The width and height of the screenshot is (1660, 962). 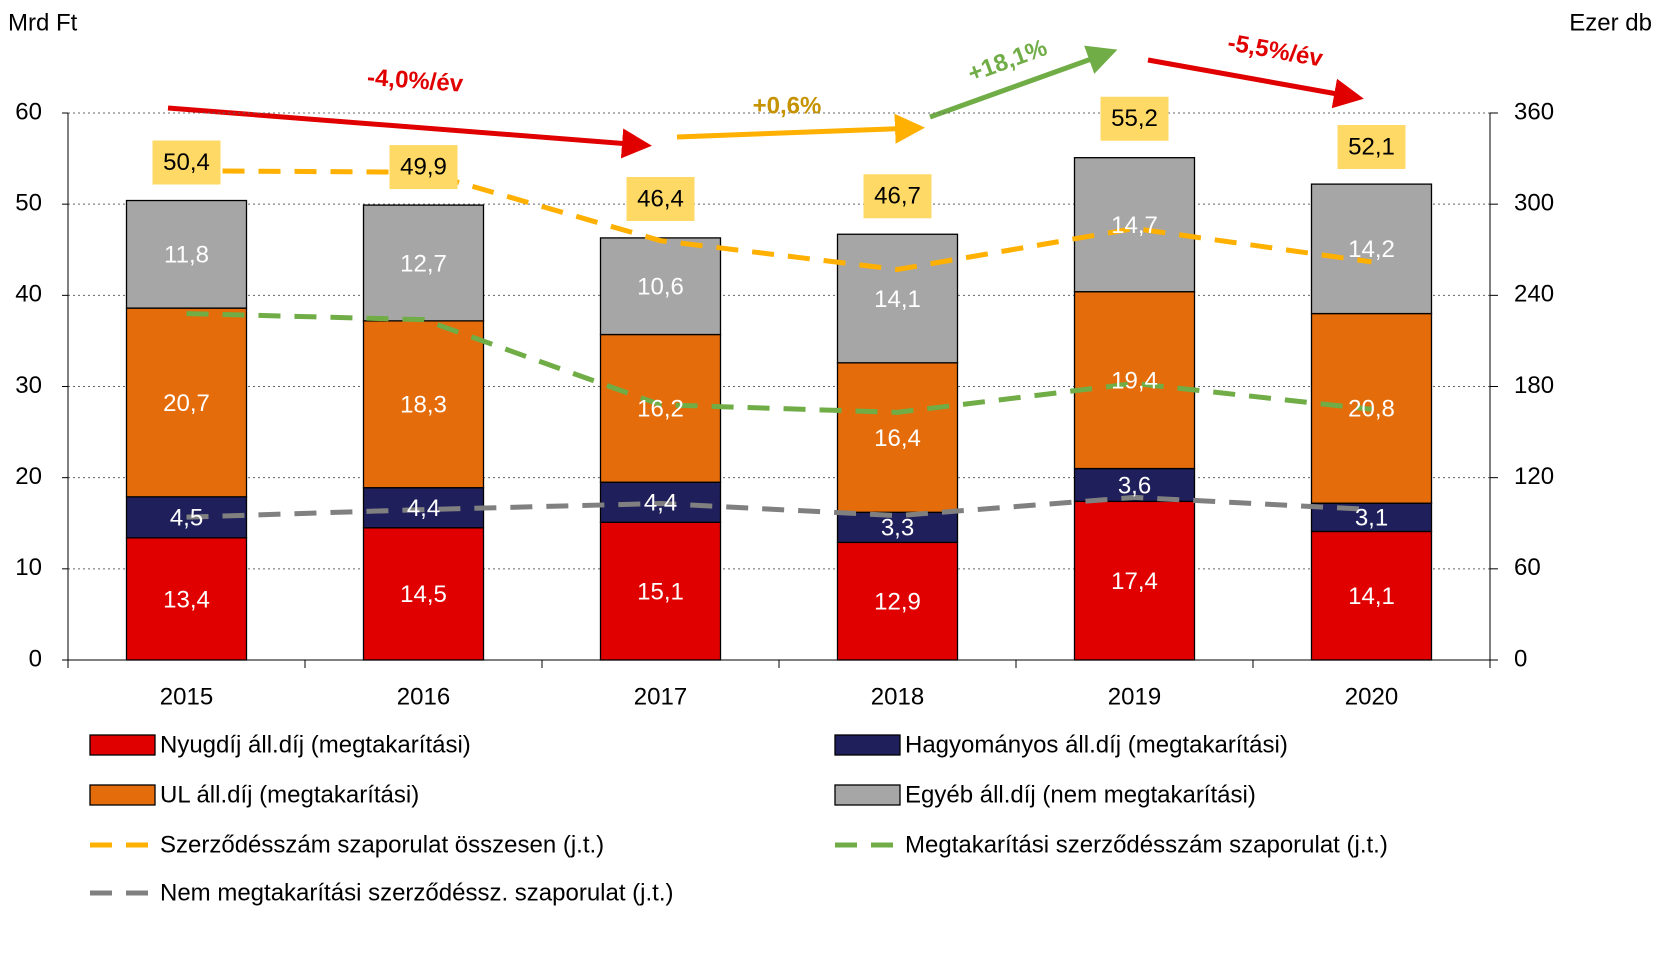 I want to click on annotation: -4,0%/év, so click(x=415, y=81).